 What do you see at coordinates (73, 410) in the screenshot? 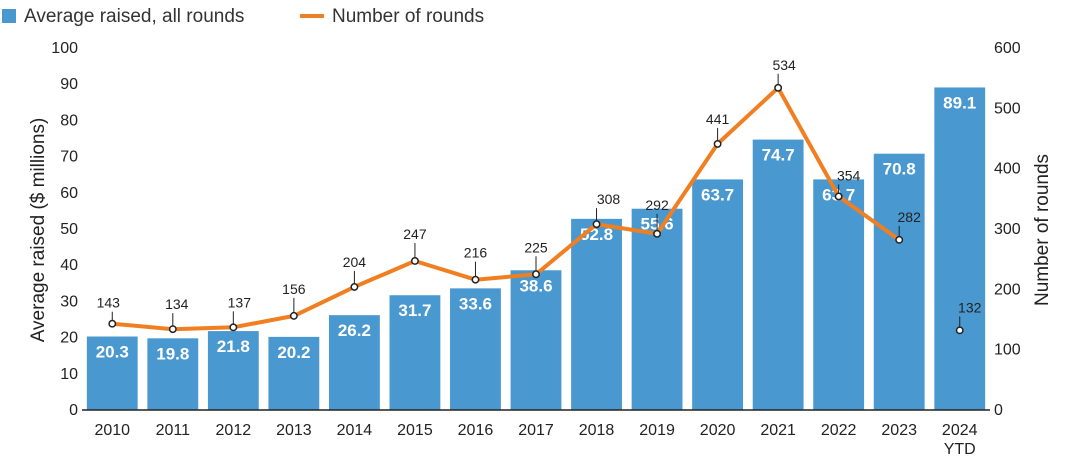
I see `left-tick-label: 0` at bounding box center [73, 410].